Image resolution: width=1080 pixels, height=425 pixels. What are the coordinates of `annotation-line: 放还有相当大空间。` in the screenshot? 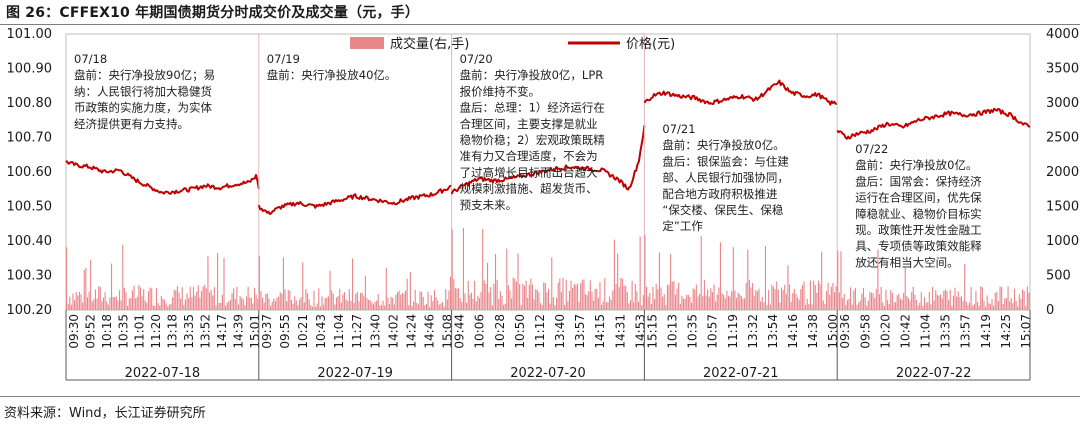 It's located at (907, 262).